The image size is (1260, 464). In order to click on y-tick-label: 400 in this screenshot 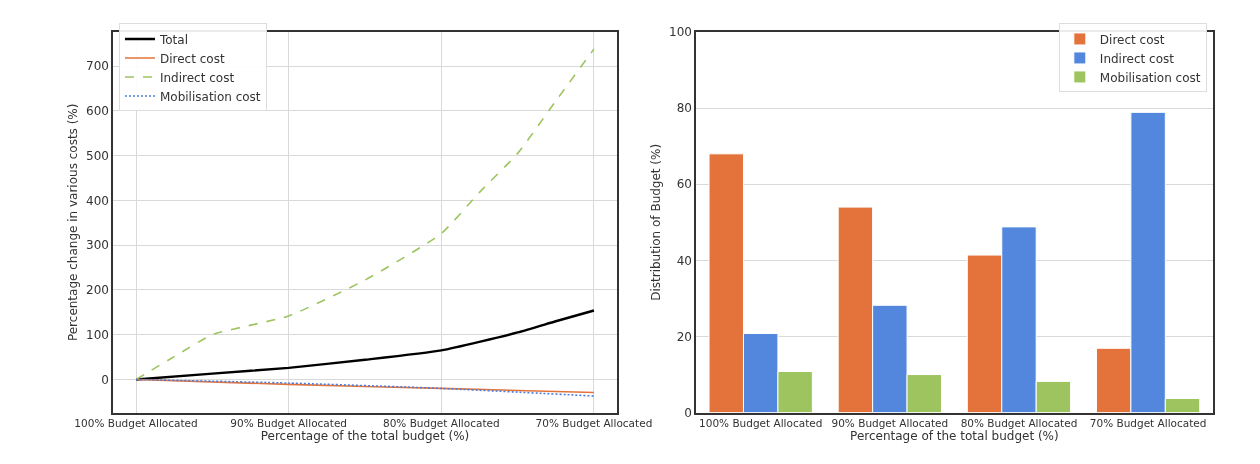, I will do `click(97, 200)`.